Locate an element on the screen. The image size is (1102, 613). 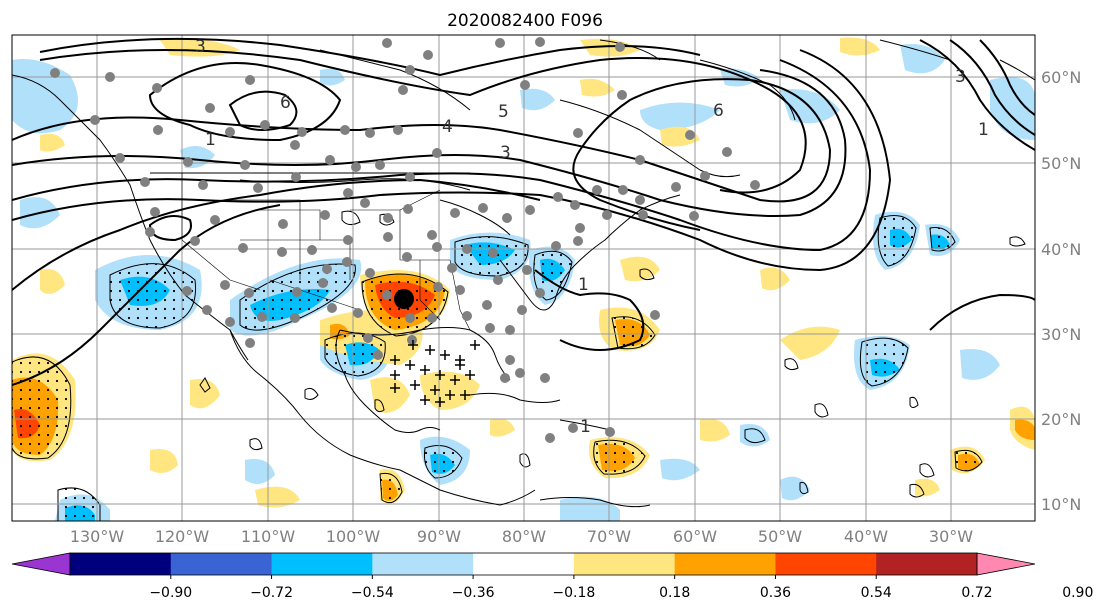
lat-label: 40°N is located at coordinates (1061, 249).